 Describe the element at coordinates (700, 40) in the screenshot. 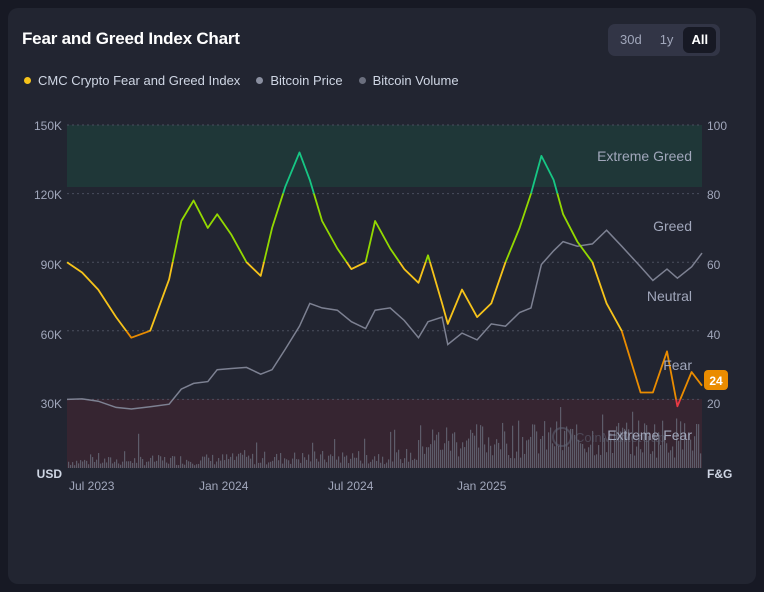

I see `range-all-button: All` at that location.